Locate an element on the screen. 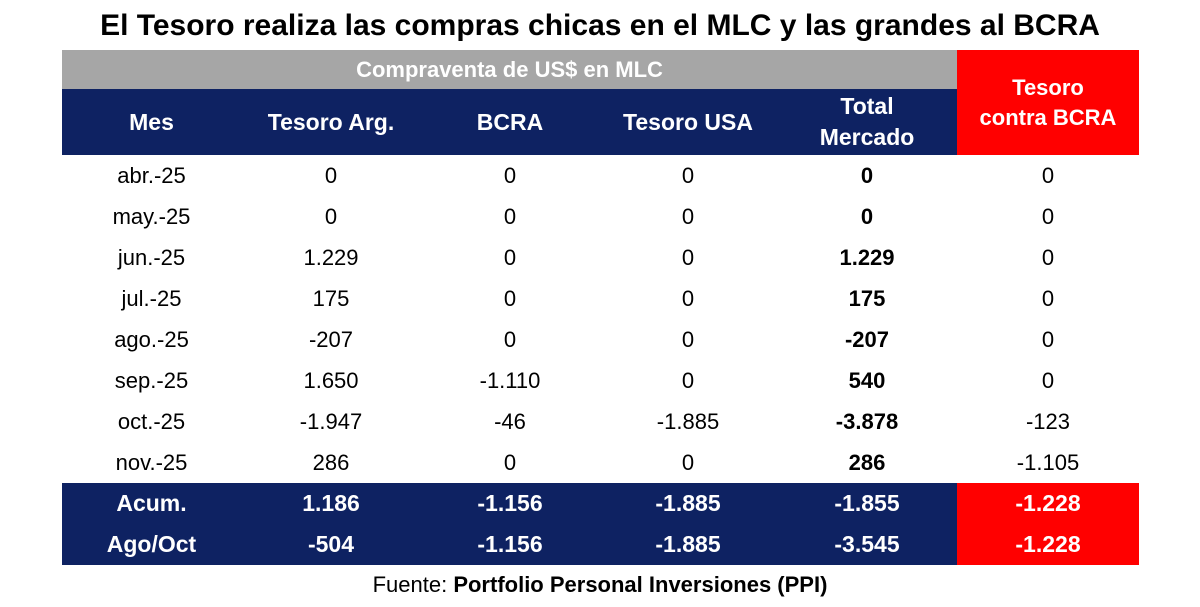 The image size is (1200, 607). col-header-bcra: BCRA is located at coordinates (510, 122).